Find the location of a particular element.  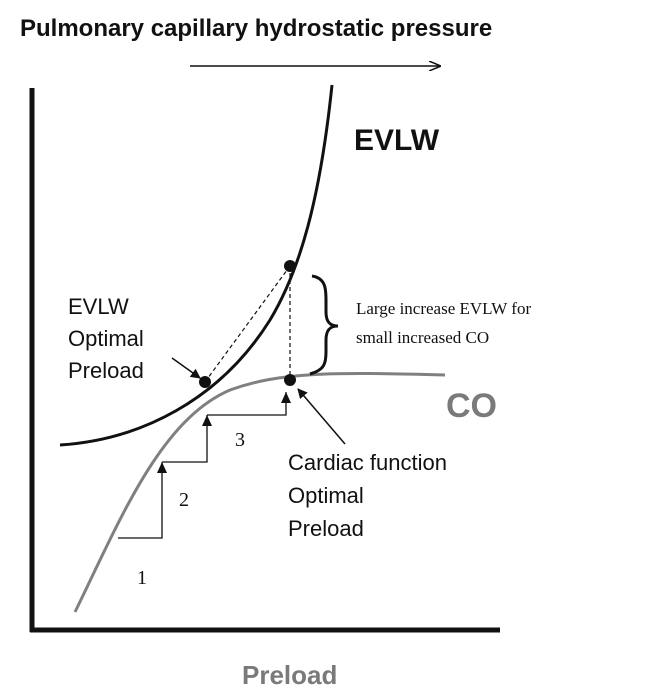

right-annotation-line1: Cardiac function is located at coordinates (367, 462).